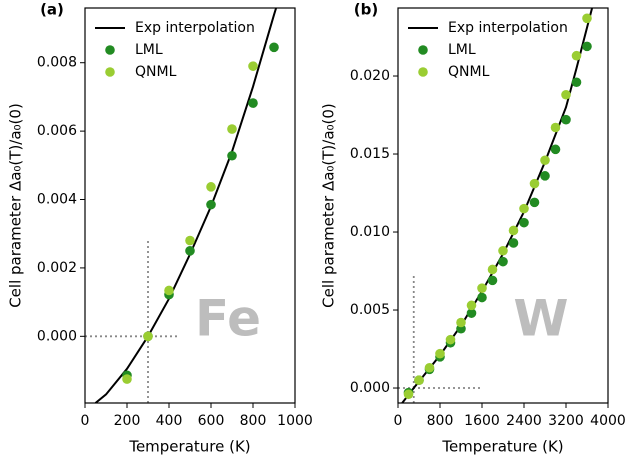 The height and width of the screenshot is (462, 626). What do you see at coordinates (366, 10) in the screenshot?
I see `panel-label: (b)` at bounding box center [366, 10].